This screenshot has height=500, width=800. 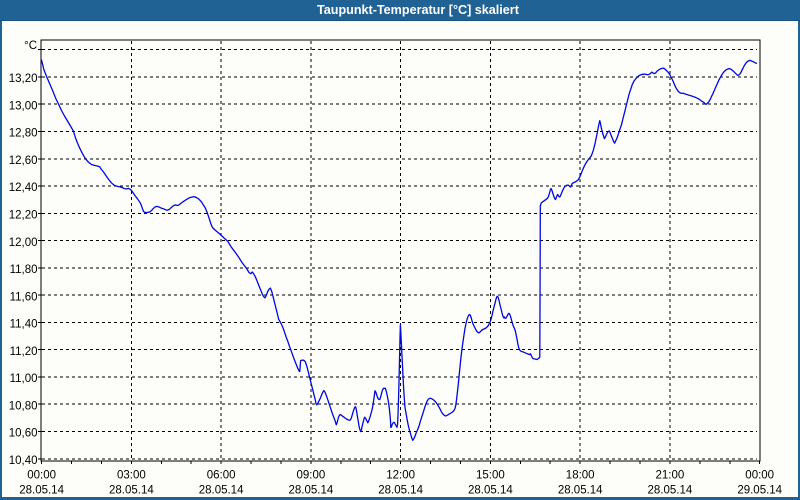 What do you see at coordinates (24, 352) in the screenshot?
I see `svg-text: 11,20` at bounding box center [24, 352].